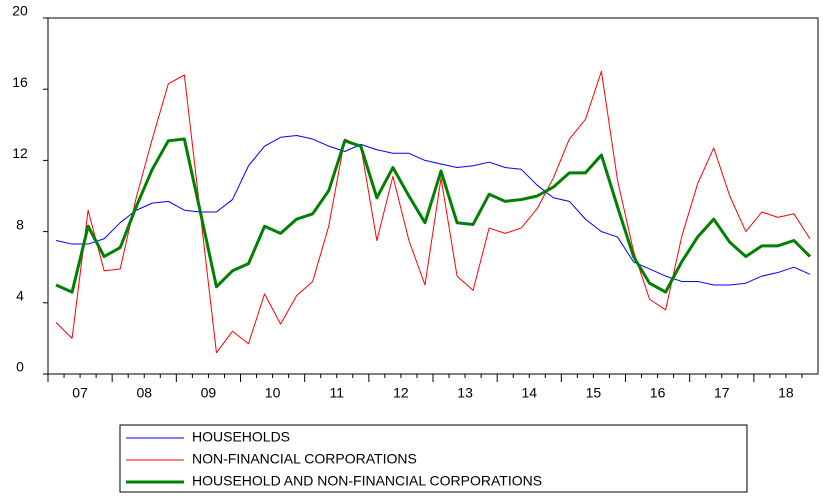  Describe the element at coordinates (144, 393) in the screenshot. I see `x-tick-label: 08` at that location.